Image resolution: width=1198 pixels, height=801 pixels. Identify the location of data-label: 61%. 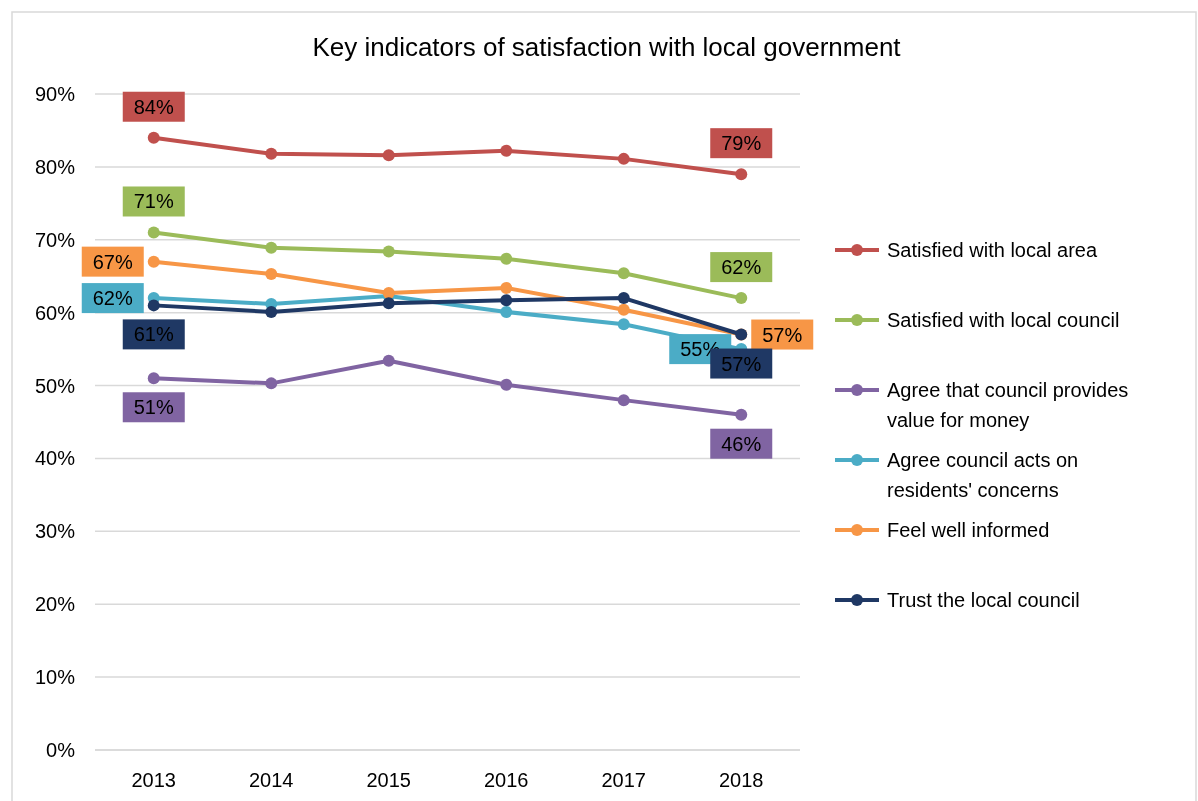
(153, 334).